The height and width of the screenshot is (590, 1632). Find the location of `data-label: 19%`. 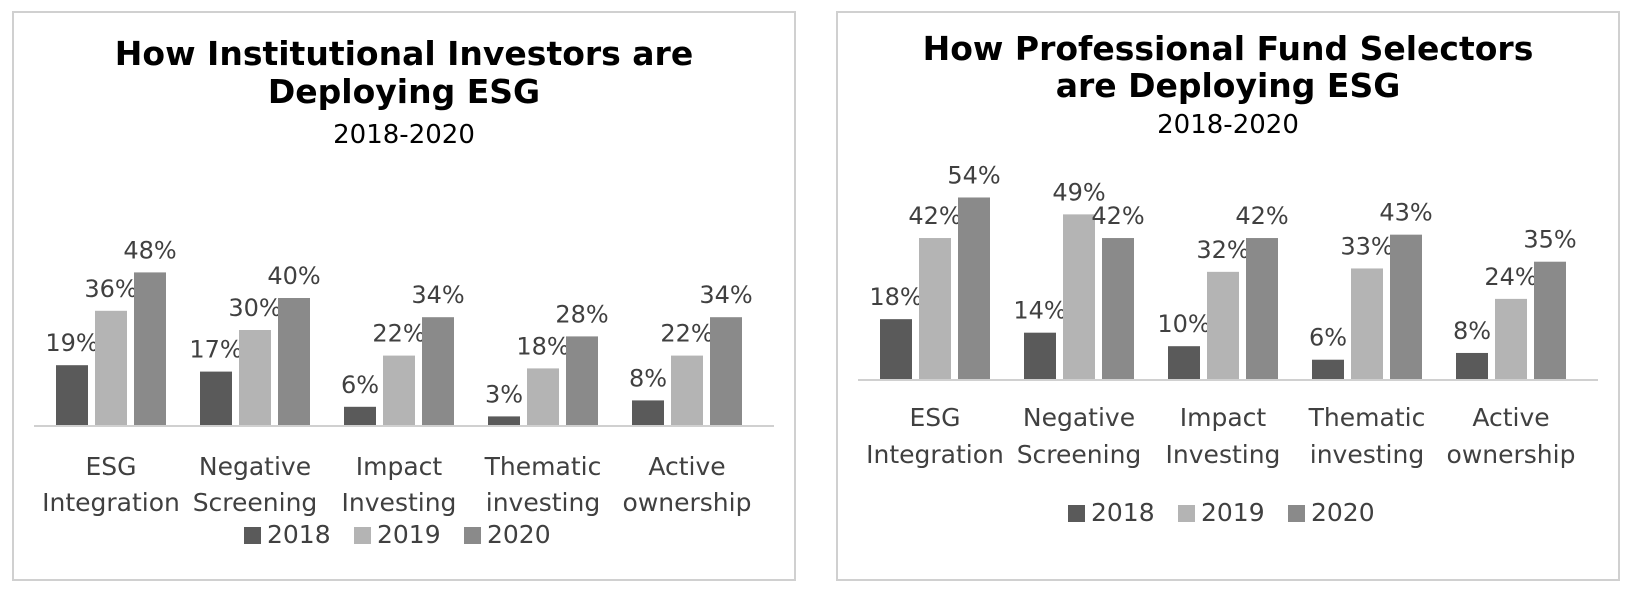

data-label: 19% is located at coordinates (71, 343).